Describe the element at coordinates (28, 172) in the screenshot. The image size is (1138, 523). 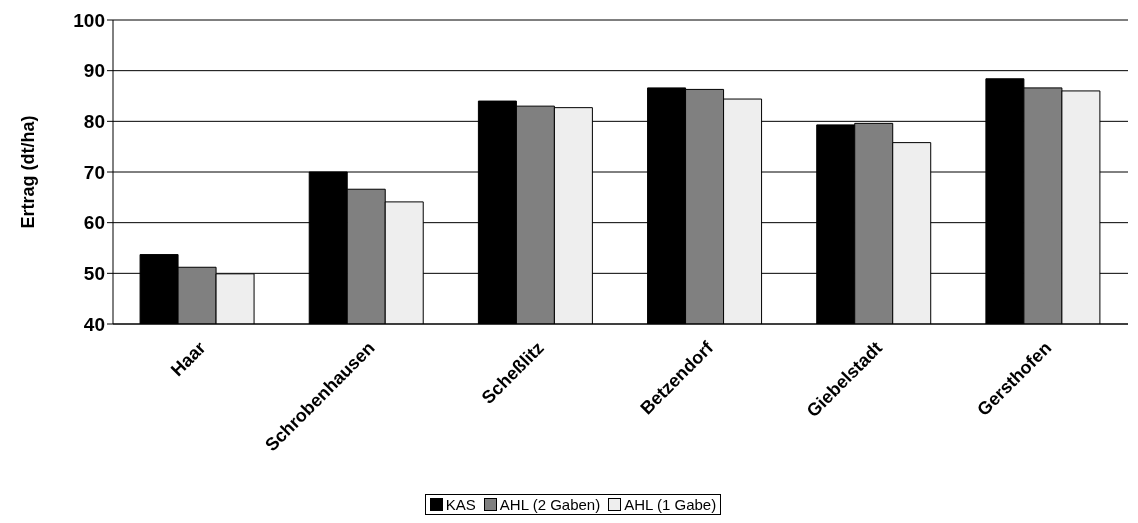
I see `y-axis-title: Ertrag (dt/ha)` at that location.